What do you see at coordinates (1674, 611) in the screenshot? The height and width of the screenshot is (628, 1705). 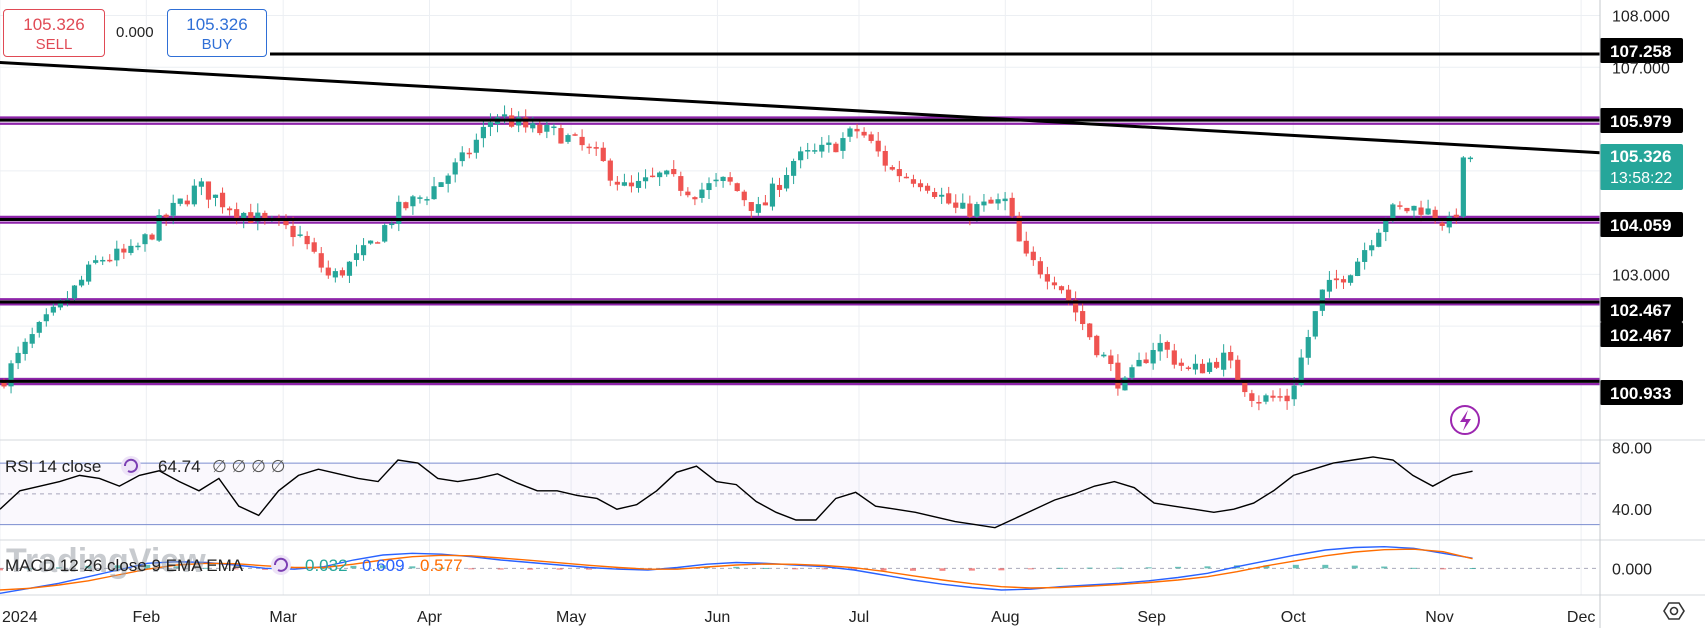 I see `gear-icon` at bounding box center [1674, 611].